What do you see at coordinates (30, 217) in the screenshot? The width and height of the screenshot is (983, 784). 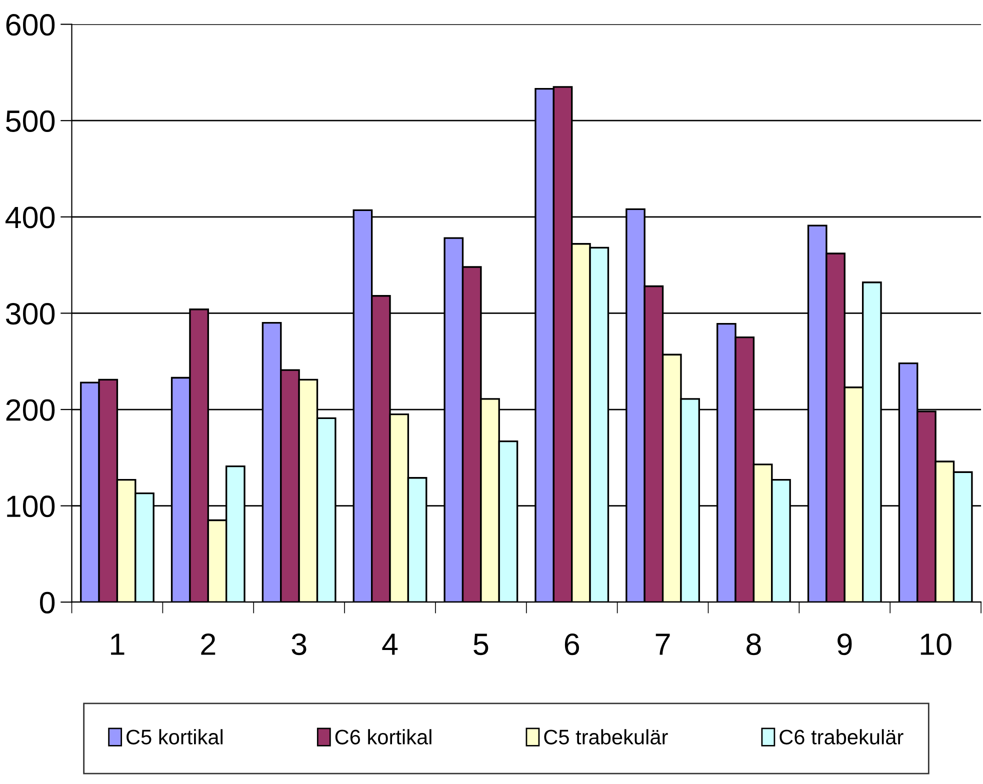 I see `y-tick-label: 400` at bounding box center [30, 217].